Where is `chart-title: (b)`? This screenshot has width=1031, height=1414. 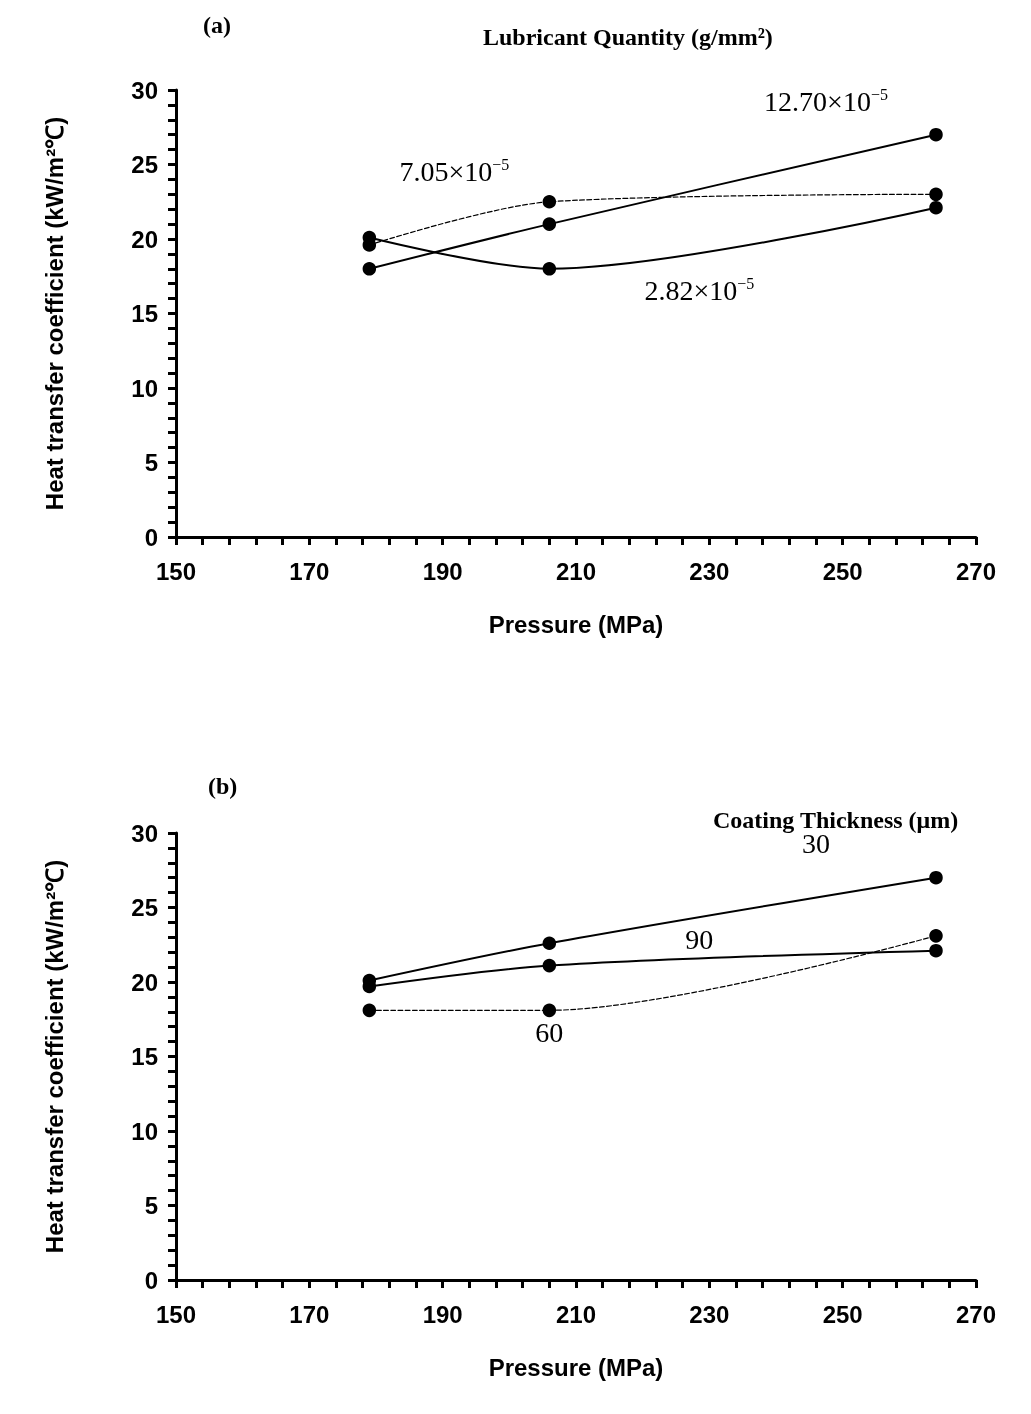 chart-title: (b) is located at coordinates (223, 786).